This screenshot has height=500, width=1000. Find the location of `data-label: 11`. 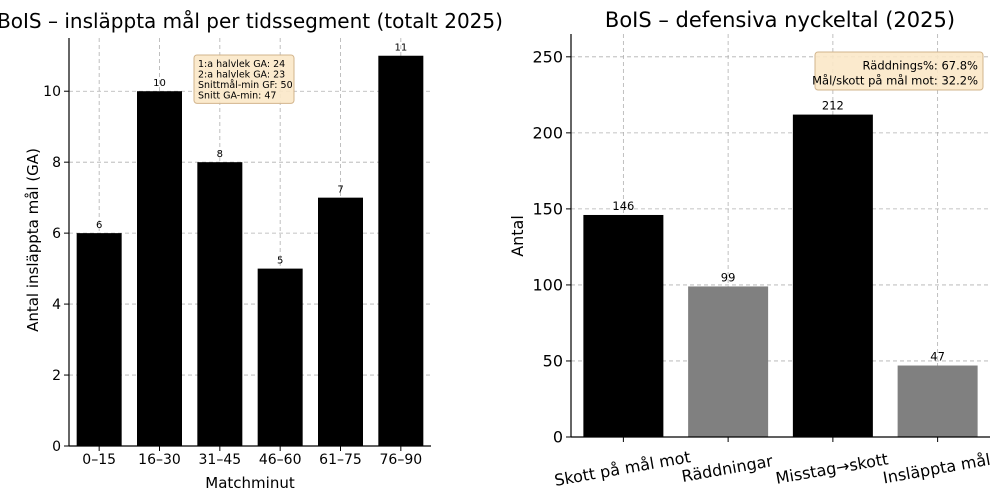

data-label: 11 is located at coordinates (400, 48).